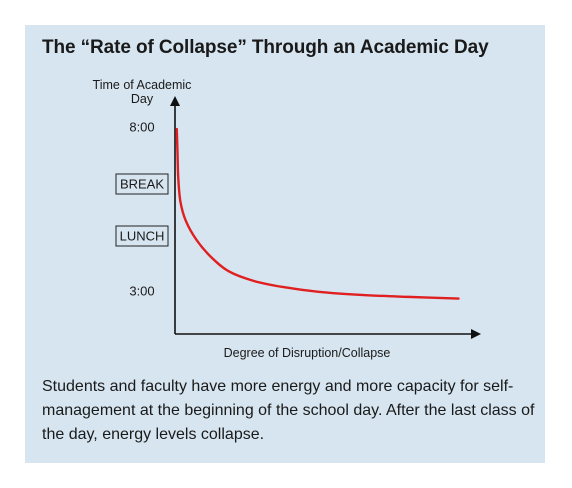 This screenshot has width=572, height=488. Describe the element at coordinates (142, 99) in the screenshot. I see `y-axis-label-line: Day` at that location.